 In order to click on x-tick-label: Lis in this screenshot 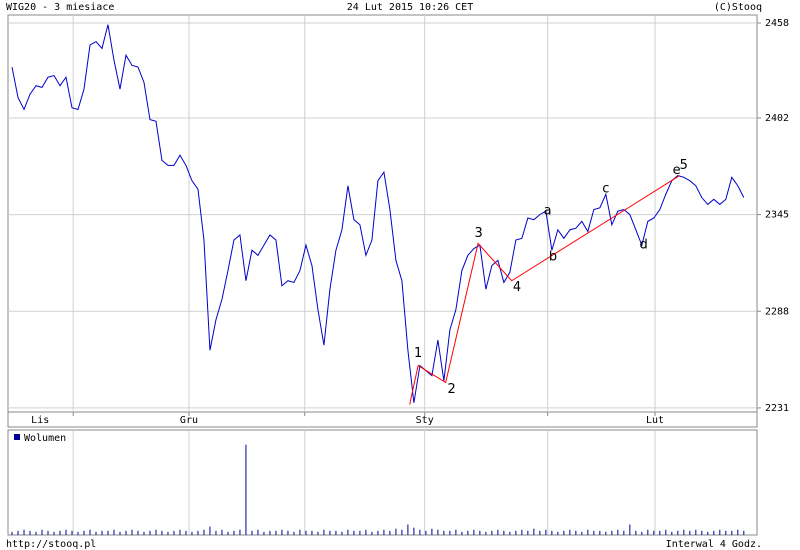, I will do `click(40, 420)`.